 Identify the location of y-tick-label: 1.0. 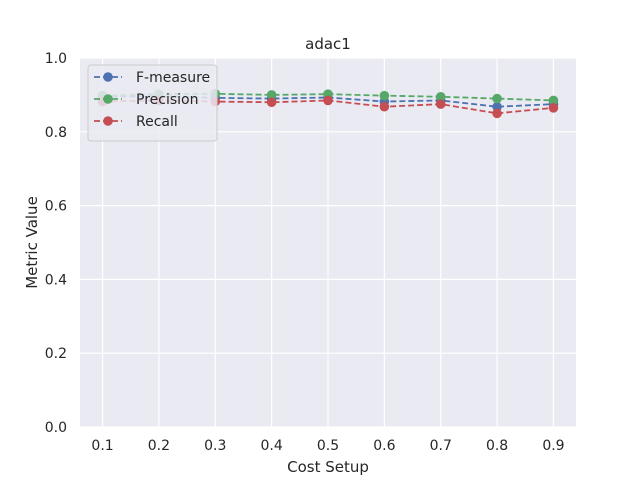
(56, 59).